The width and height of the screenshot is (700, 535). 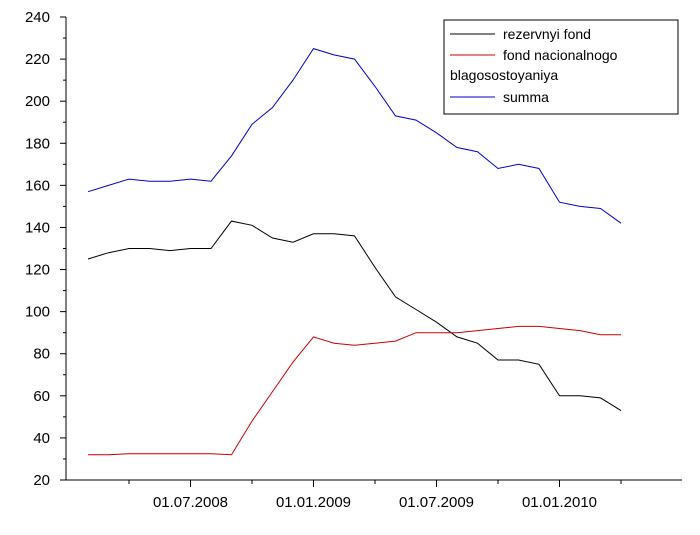 What do you see at coordinates (526, 97) in the screenshot?
I see `legend-label-summa: summa` at bounding box center [526, 97].